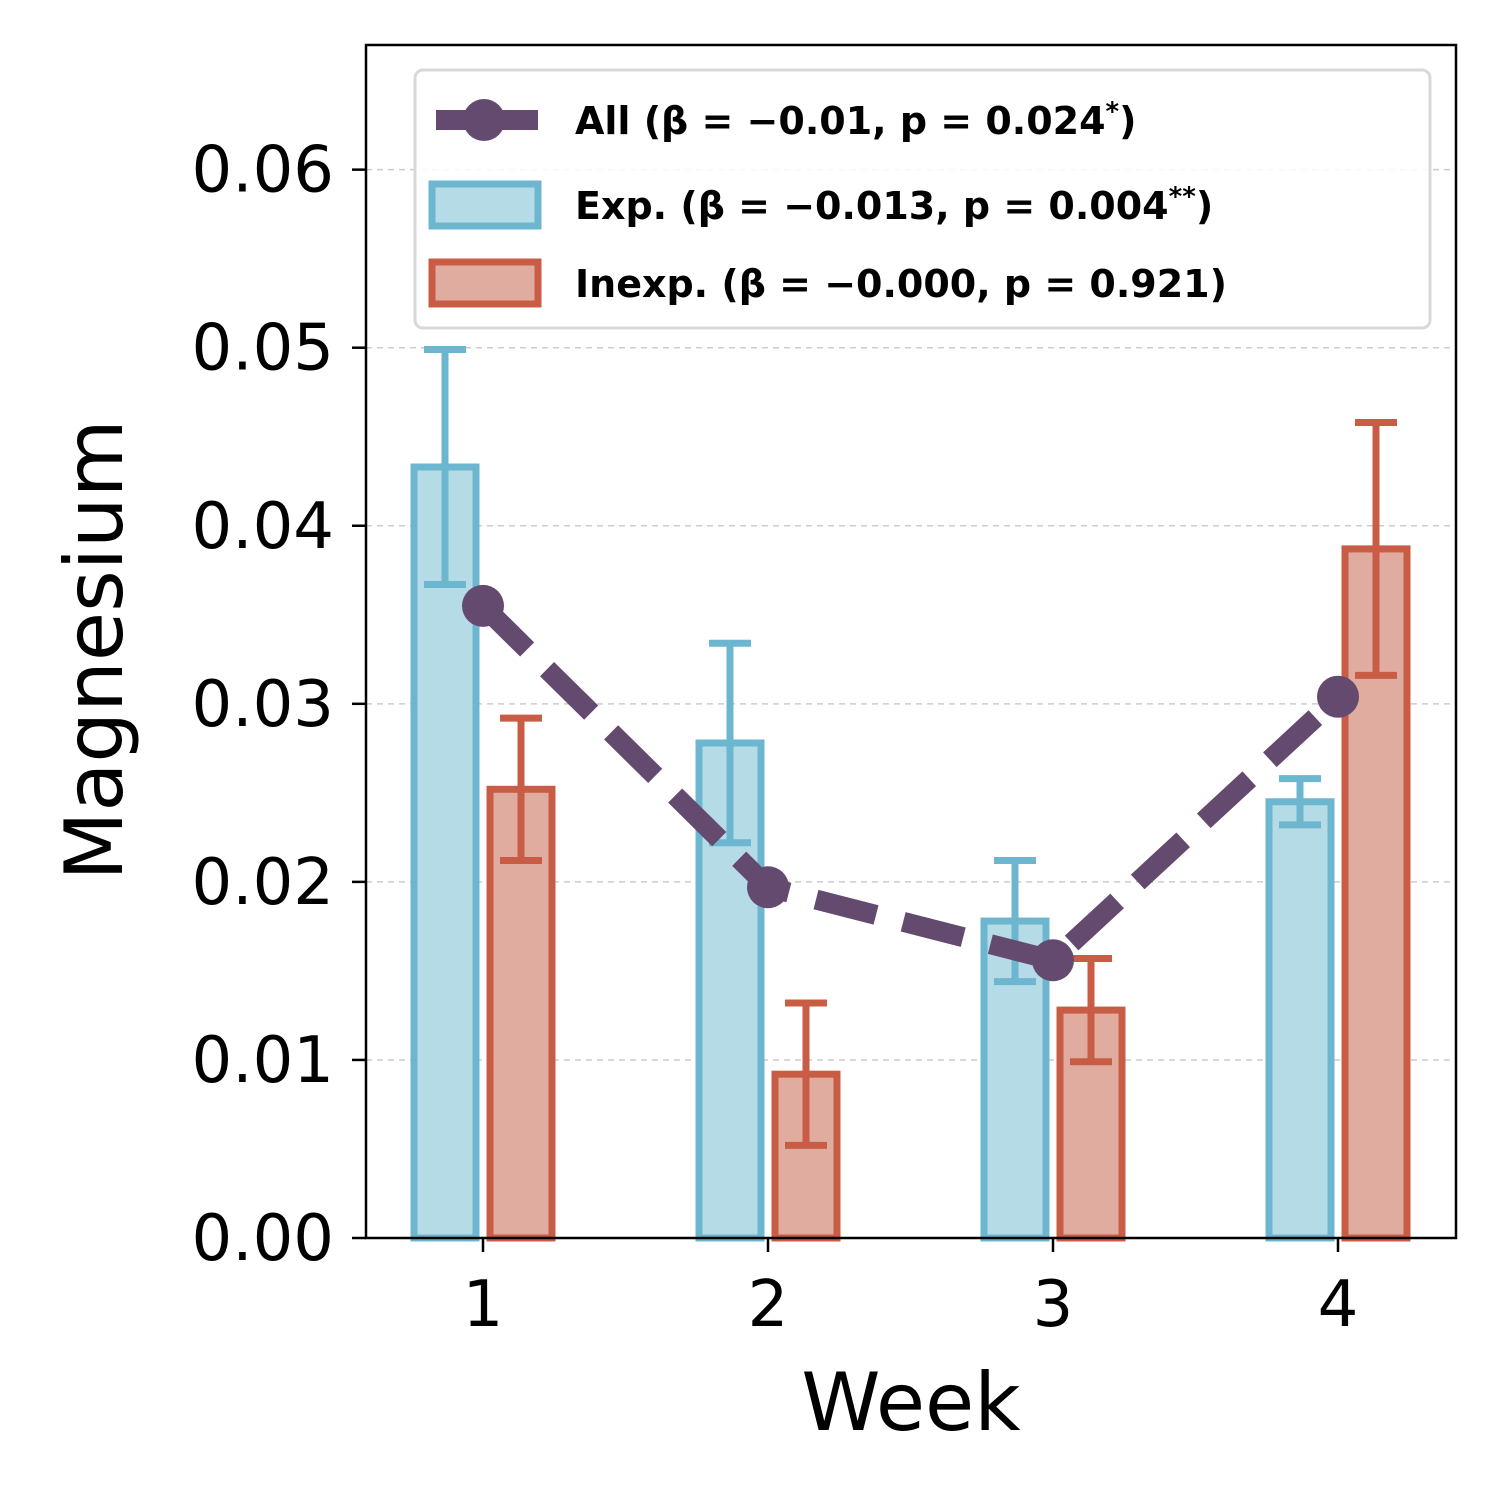 The height and width of the screenshot is (1500, 1500). Describe the element at coordinates (263, 705) in the screenshot. I see `y-tick-label: 0.03` at that location.